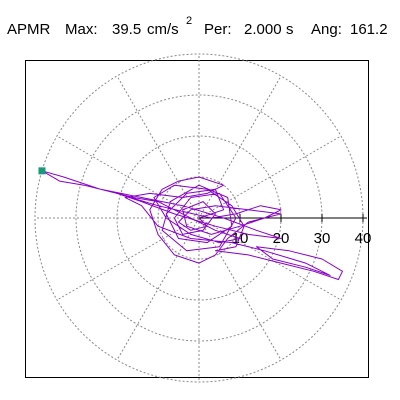 The height and width of the screenshot is (400, 400). I want to click on axis-tick-label-40: 40, so click(363, 238).